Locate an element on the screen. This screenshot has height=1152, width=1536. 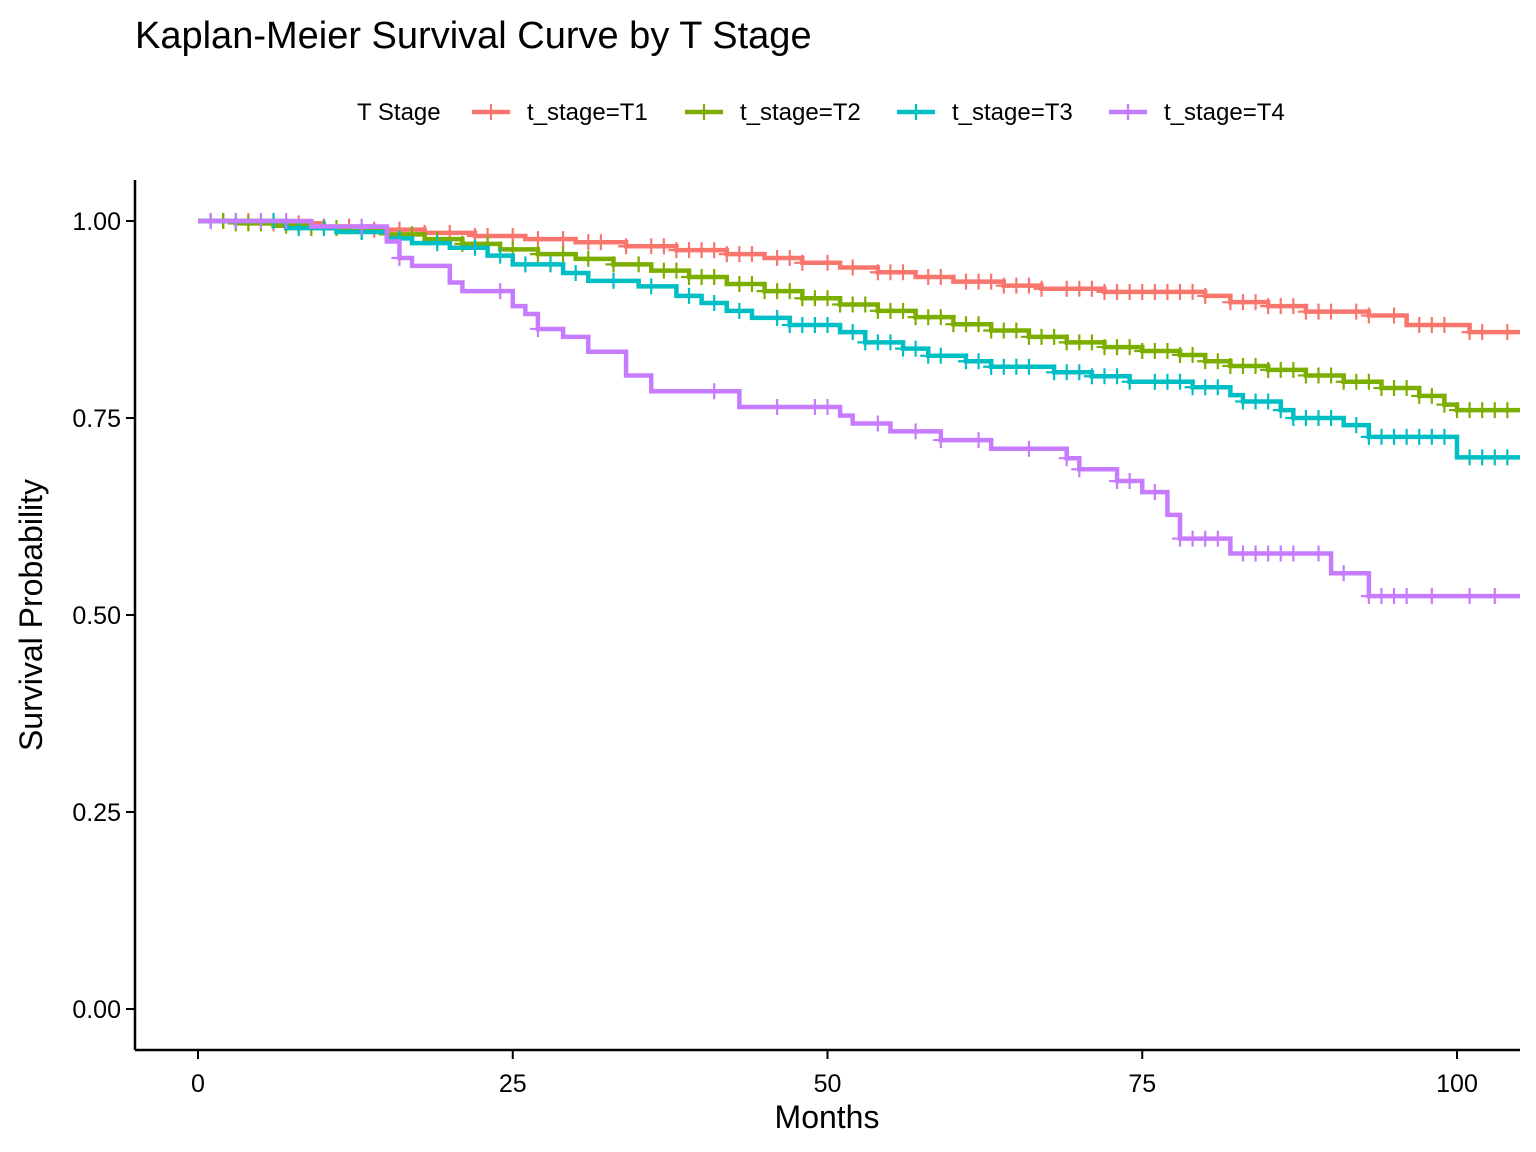
legend-item-t_stage=T3: t_stage=T3 is located at coordinates (985, 112).